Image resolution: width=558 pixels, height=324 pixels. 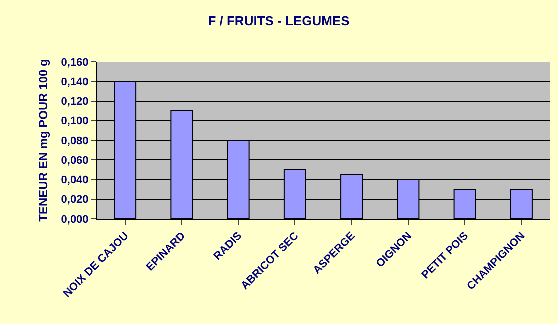 I want to click on y-tick-label: 0,040, so click(x=75, y=180).